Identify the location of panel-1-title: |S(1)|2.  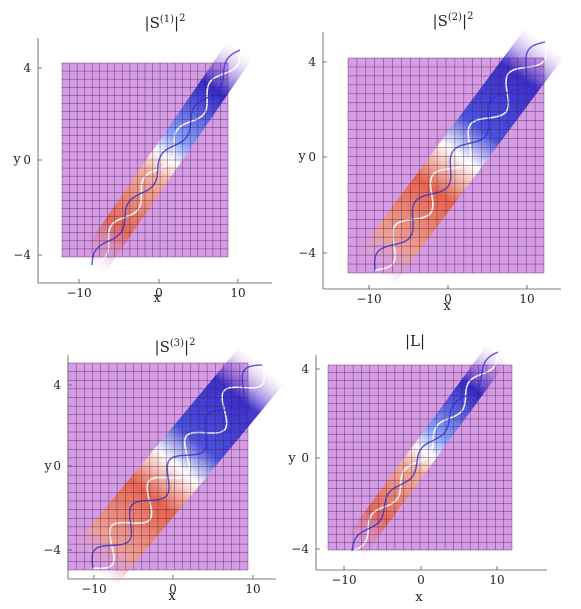
(165, 22).